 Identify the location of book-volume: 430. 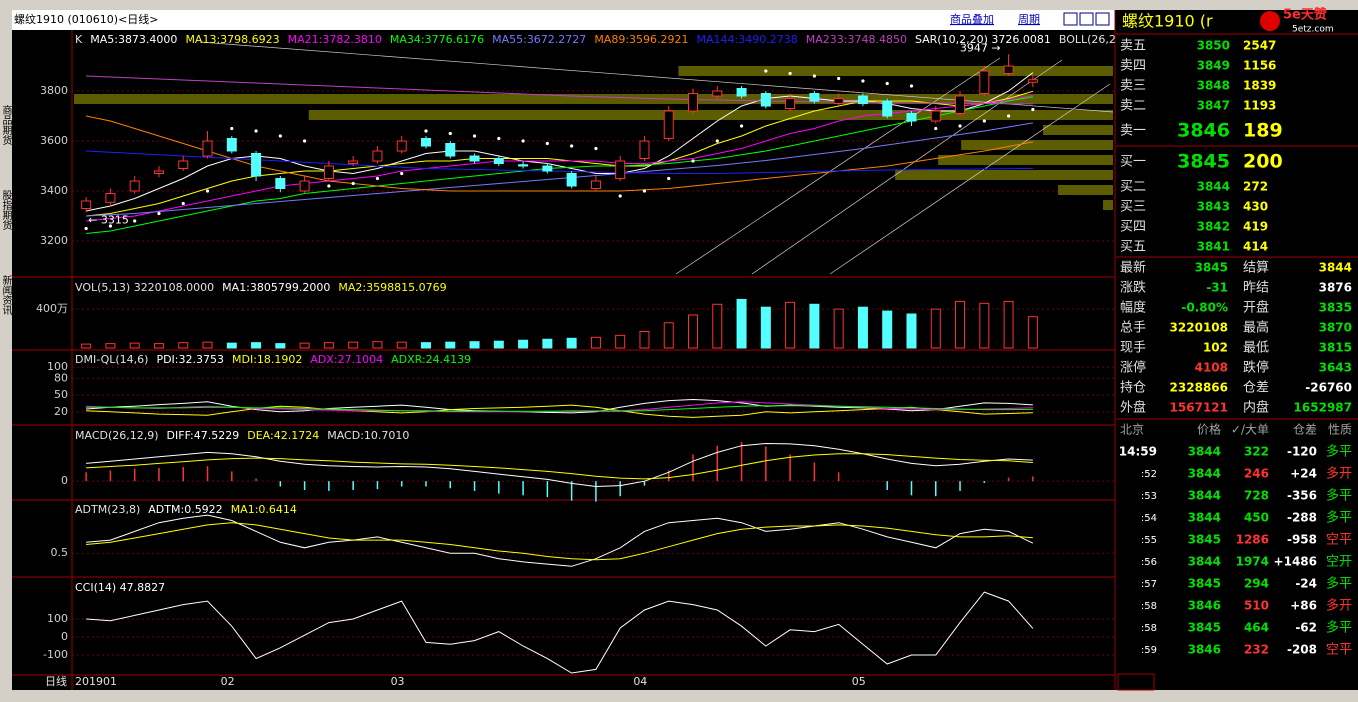
(1255, 207).